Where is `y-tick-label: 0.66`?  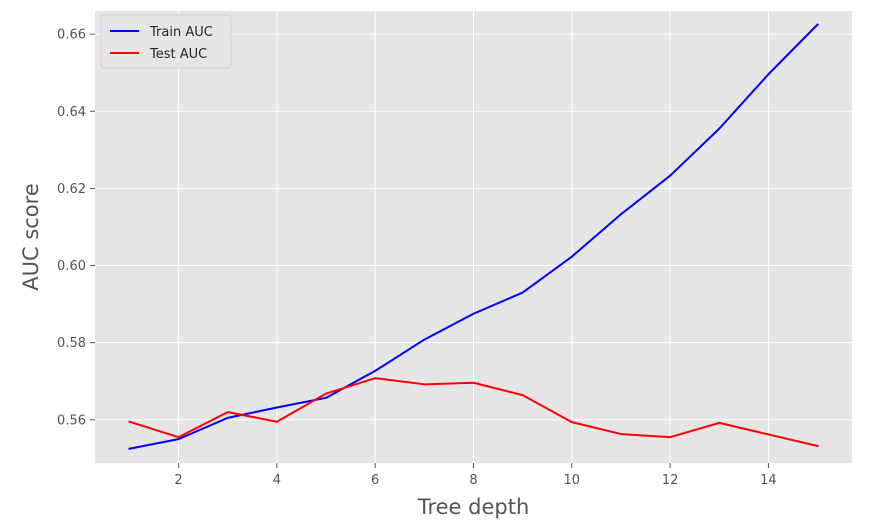 y-tick-label: 0.66 is located at coordinates (71, 35).